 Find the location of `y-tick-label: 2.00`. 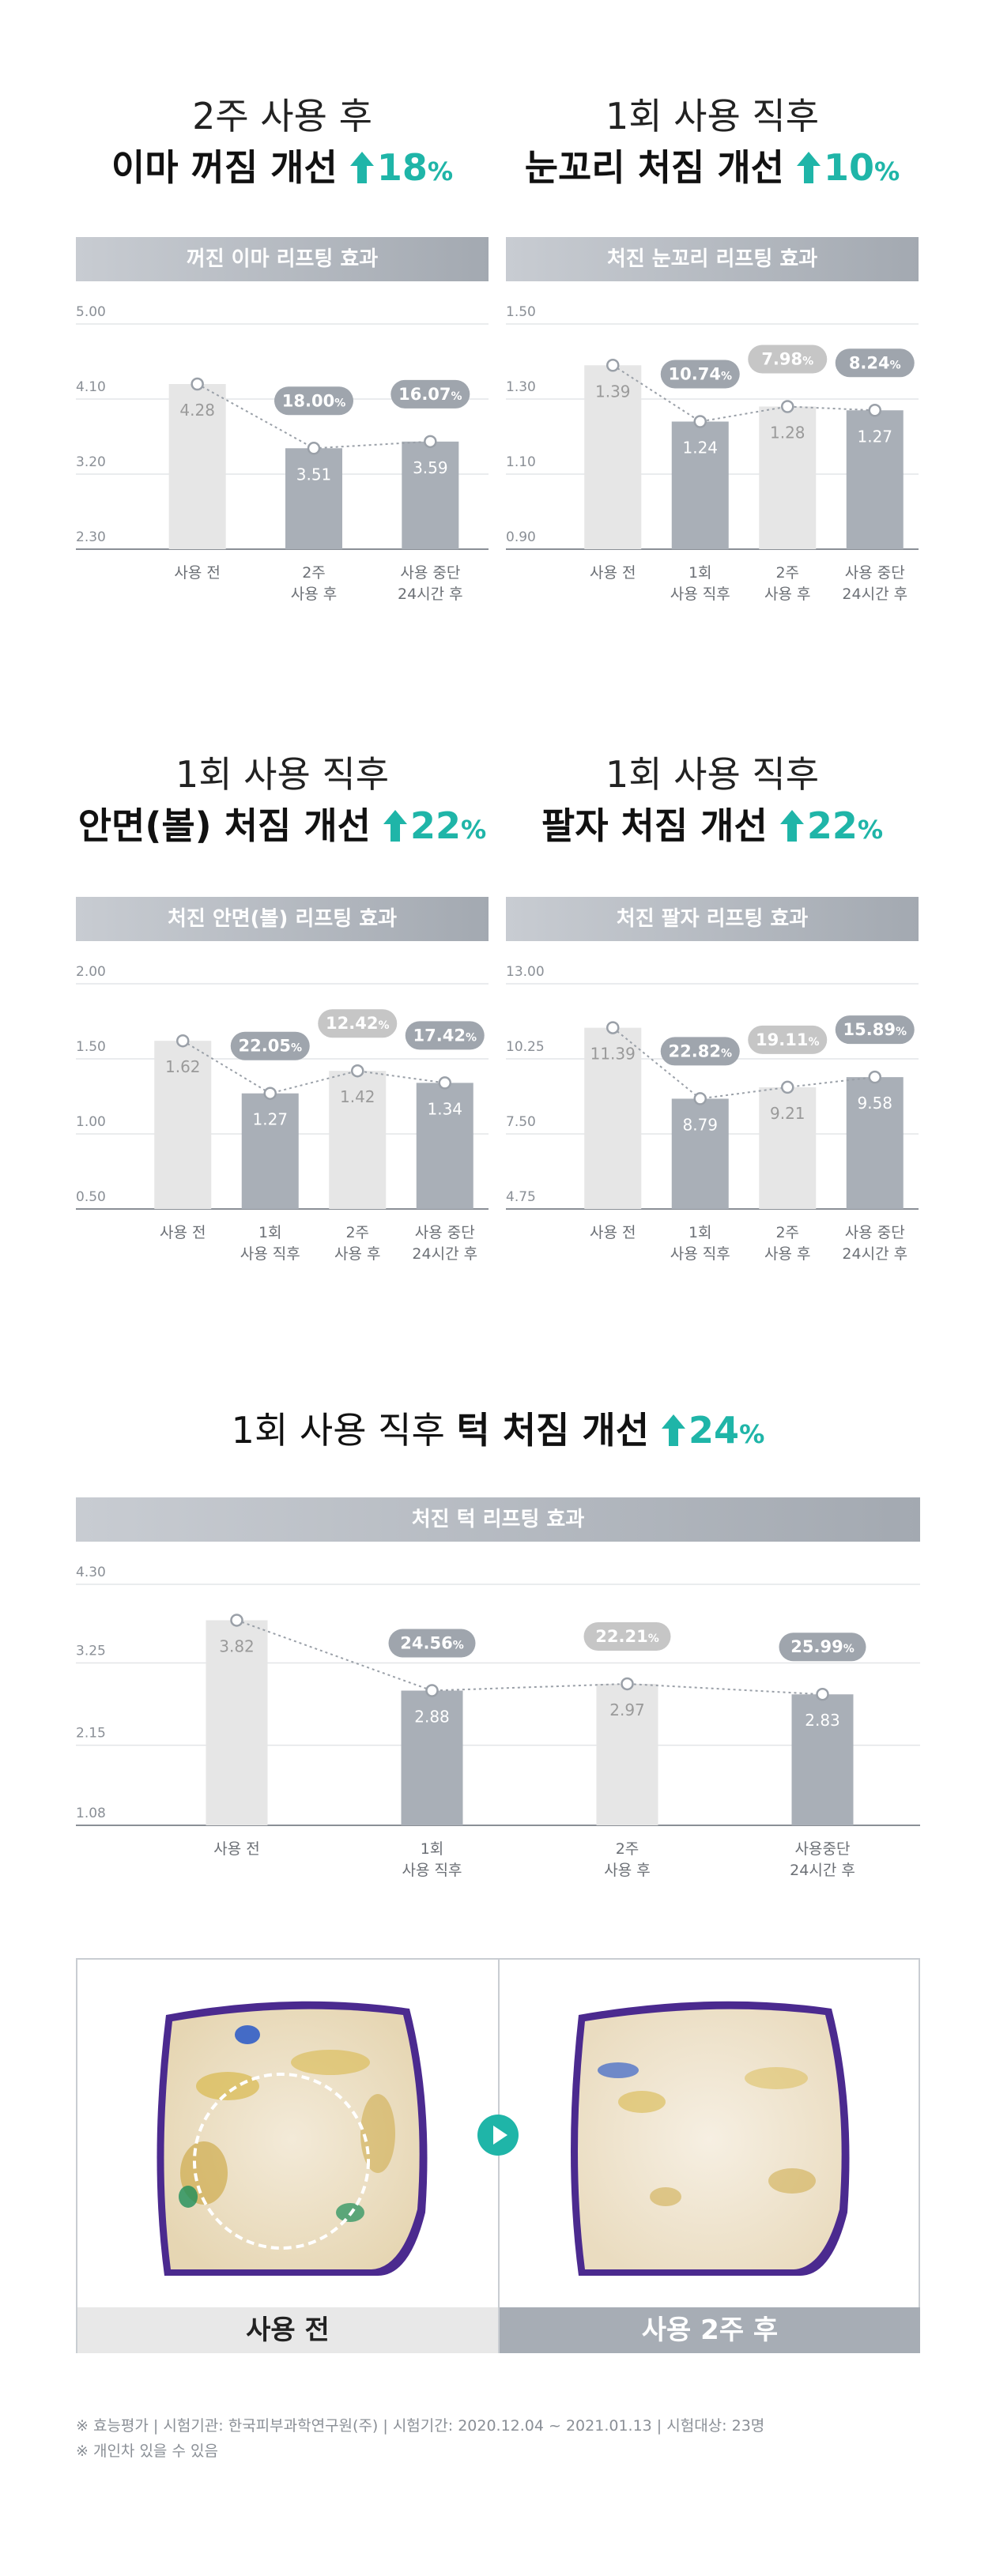

y-tick-label: 2.00 is located at coordinates (91, 972).